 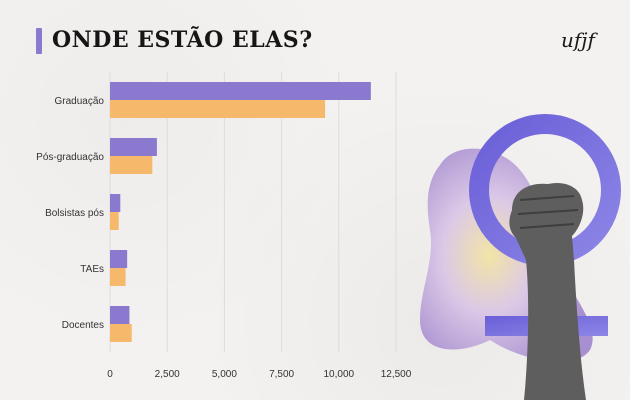 I want to click on x-tick-label: 12,500, so click(x=396, y=374).